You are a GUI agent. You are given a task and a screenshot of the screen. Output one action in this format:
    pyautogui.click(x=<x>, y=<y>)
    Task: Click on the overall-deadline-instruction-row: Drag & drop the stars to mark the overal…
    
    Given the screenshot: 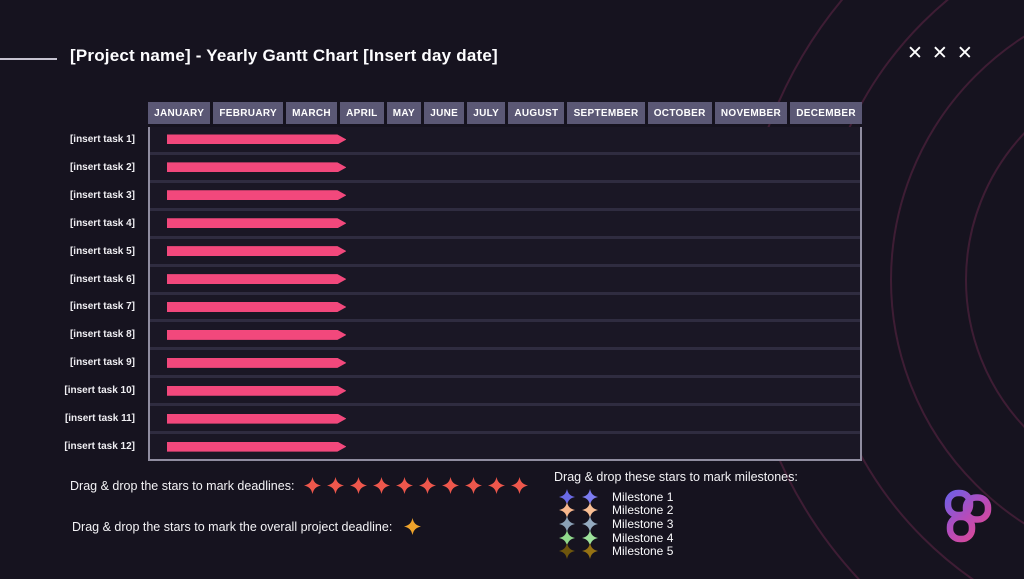 What is the action you would take?
    pyautogui.click(x=247, y=526)
    